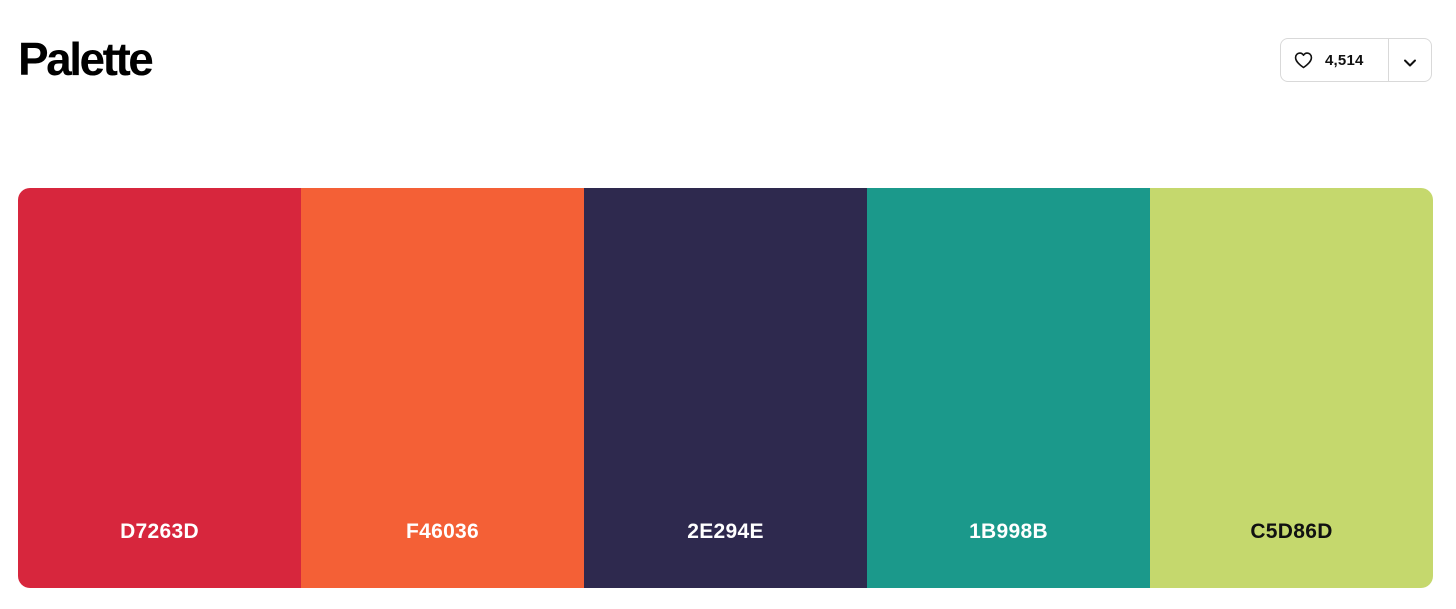  What do you see at coordinates (1291, 531) in the screenshot?
I see `swatch-hex-label: C5D86D` at bounding box center [1291, 531].